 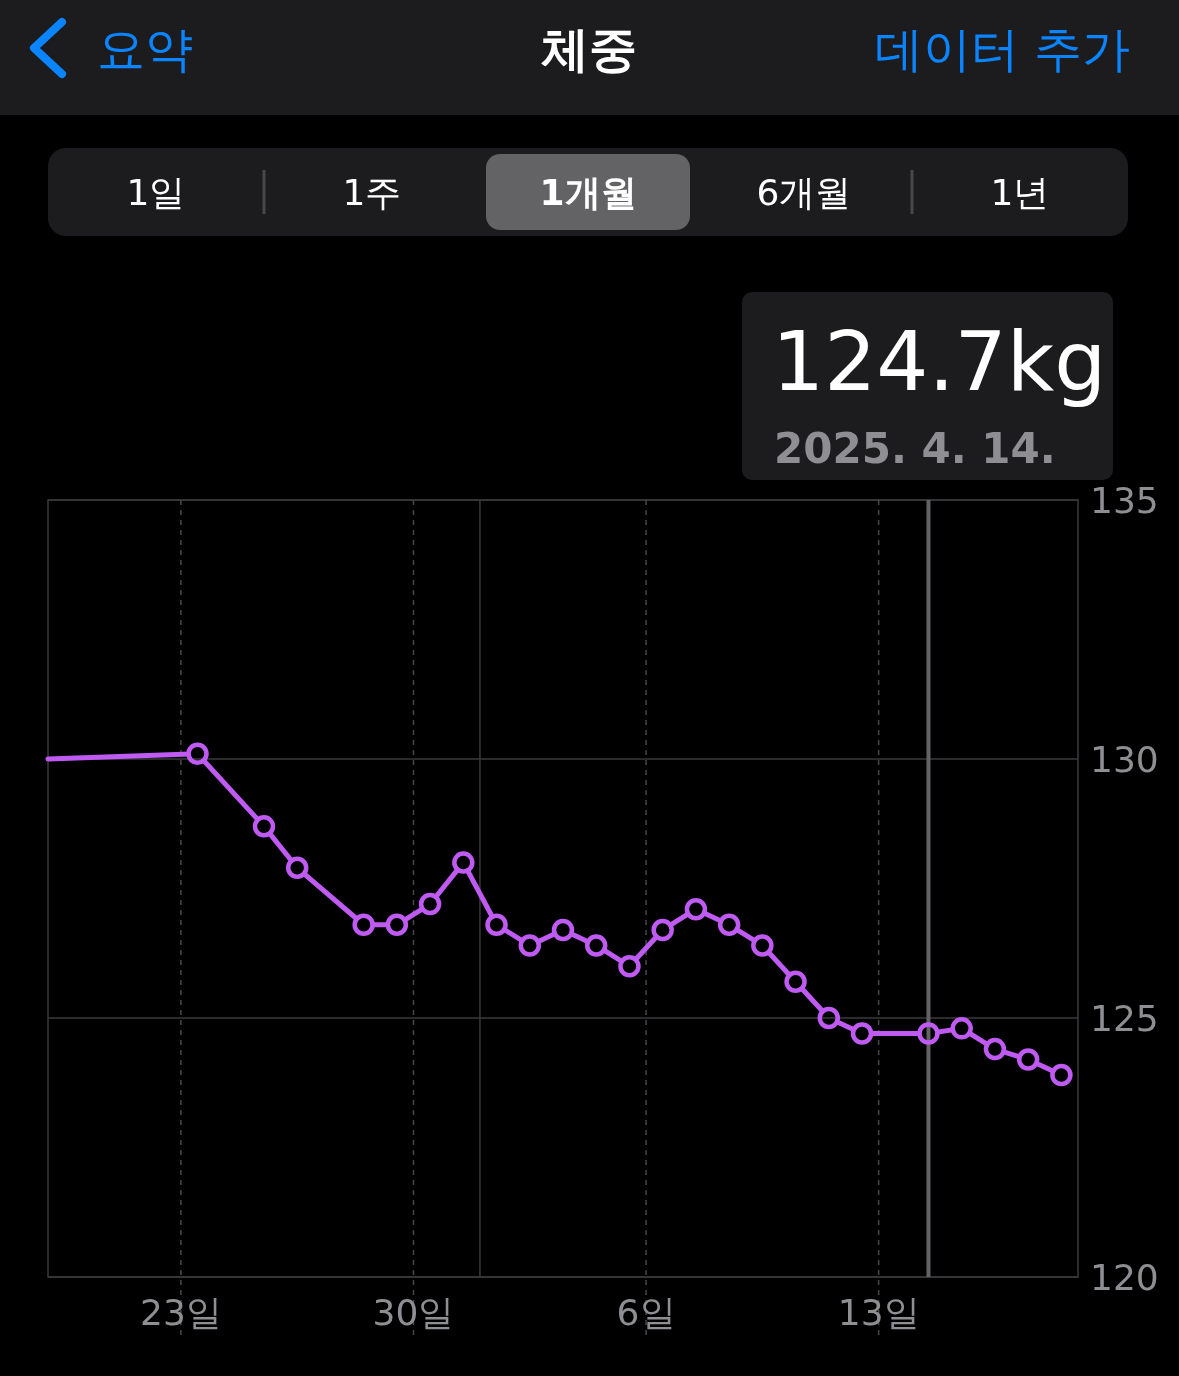 I want to click on x-tick-label: 30일, so click(x=413, y=1312).